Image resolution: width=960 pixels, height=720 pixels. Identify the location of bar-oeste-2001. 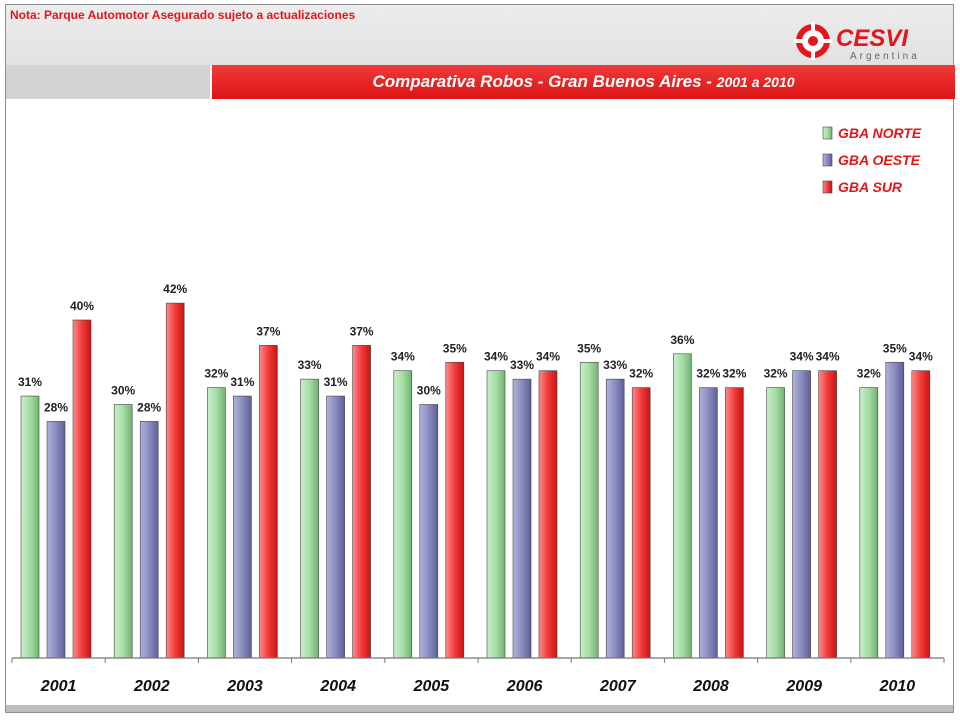
(56, 540).